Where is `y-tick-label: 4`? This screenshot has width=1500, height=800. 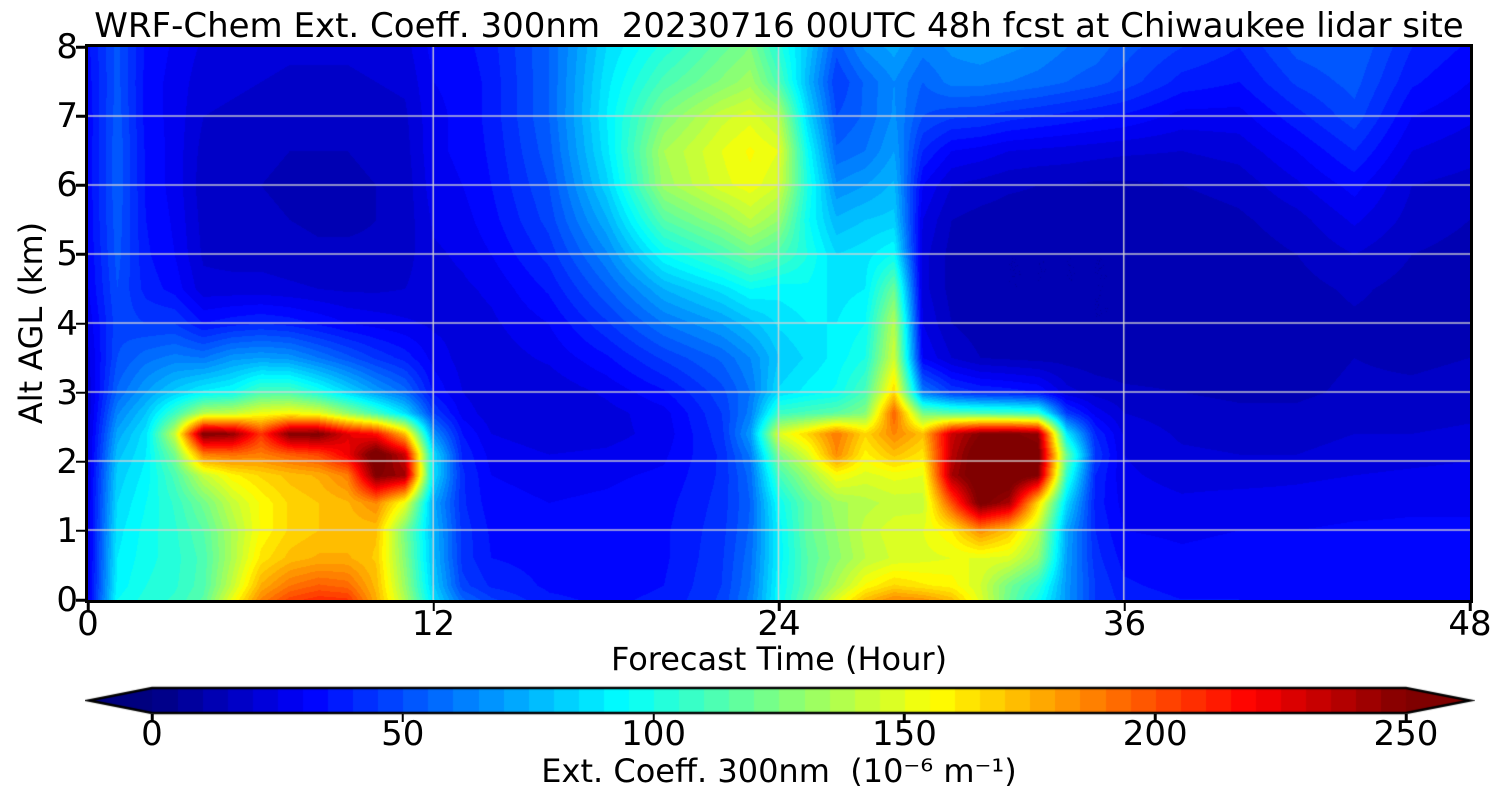
y-tick-label: 4 is located at coordinates (67, 323).